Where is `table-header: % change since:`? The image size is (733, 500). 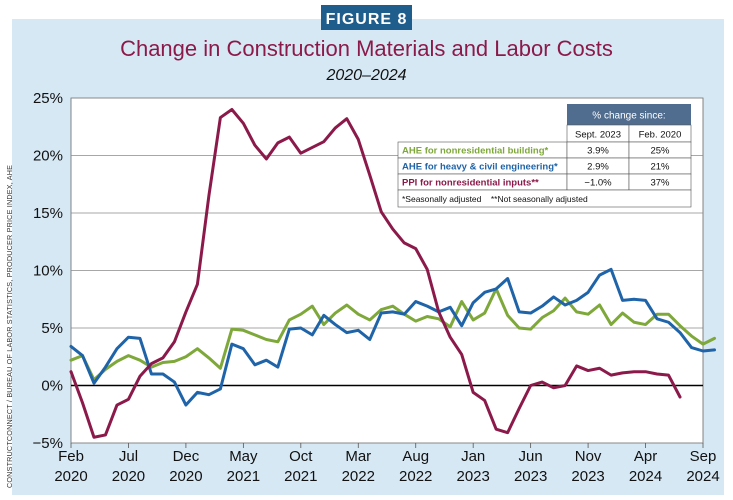 table-header: % change since: is located at coordinates (628, 116).